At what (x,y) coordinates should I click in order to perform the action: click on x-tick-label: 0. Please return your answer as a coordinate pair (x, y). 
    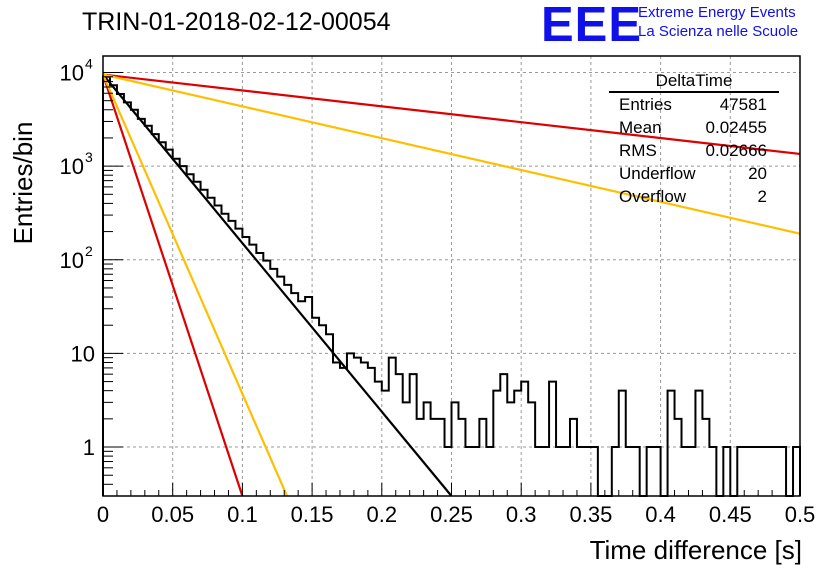
    Looking at the image, I should click on (103, 514).